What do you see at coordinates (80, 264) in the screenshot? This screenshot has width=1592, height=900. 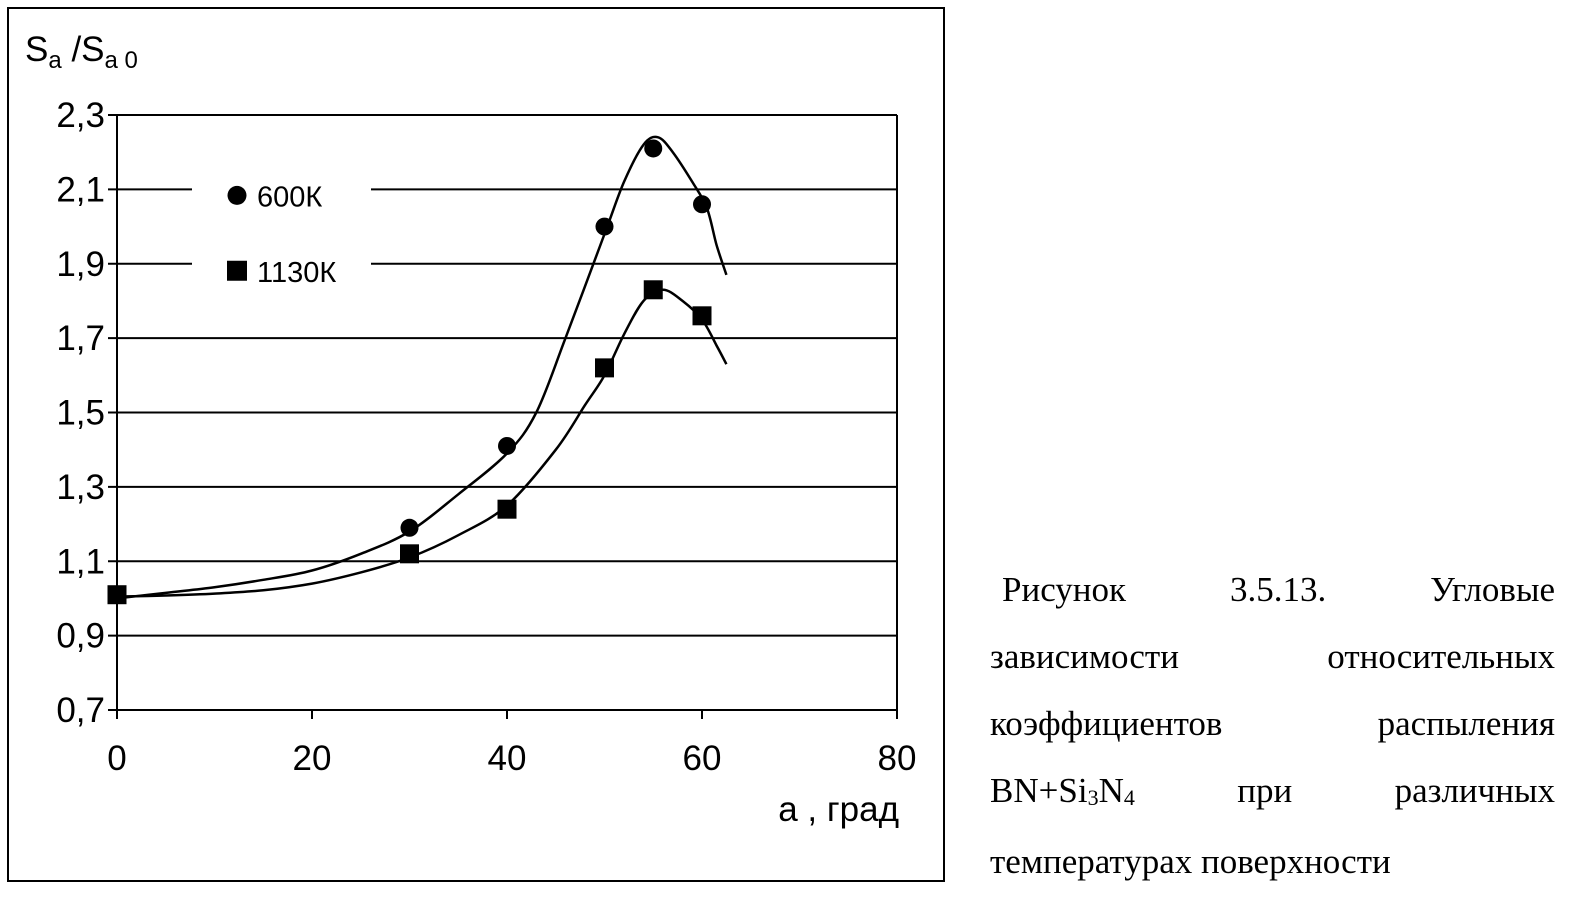 I see `y-tick-label: 1,9` at bounding box center [80, 264].